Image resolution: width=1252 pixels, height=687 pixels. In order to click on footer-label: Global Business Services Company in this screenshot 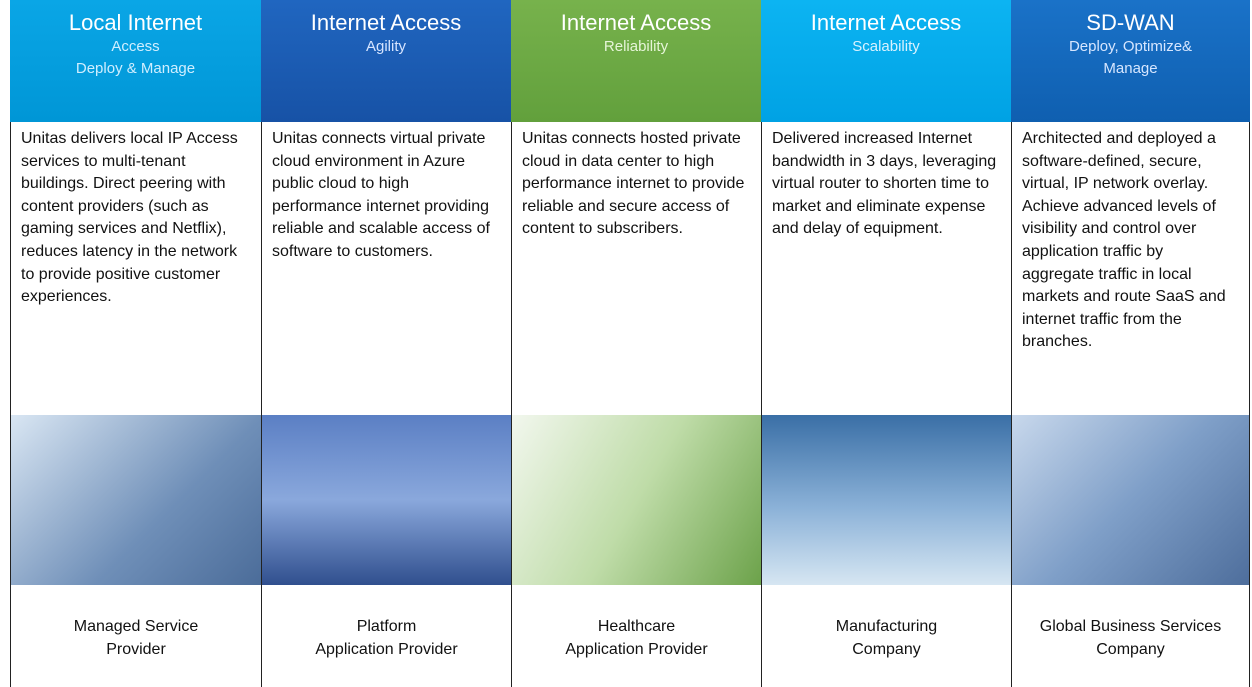, I will do `click(1130, 636)`.